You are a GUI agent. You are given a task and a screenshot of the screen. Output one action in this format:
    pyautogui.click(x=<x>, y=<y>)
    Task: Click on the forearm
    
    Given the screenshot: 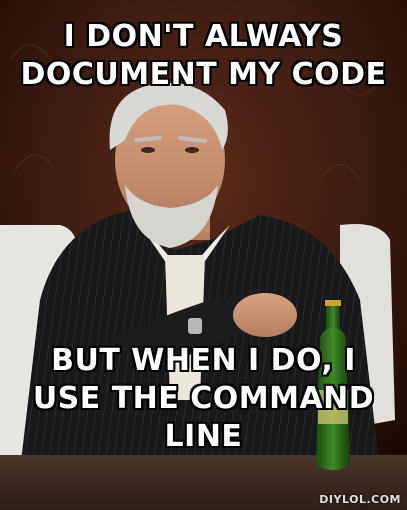 What is the action you would take?
    pyautogui.click(x=188, y=332)
    